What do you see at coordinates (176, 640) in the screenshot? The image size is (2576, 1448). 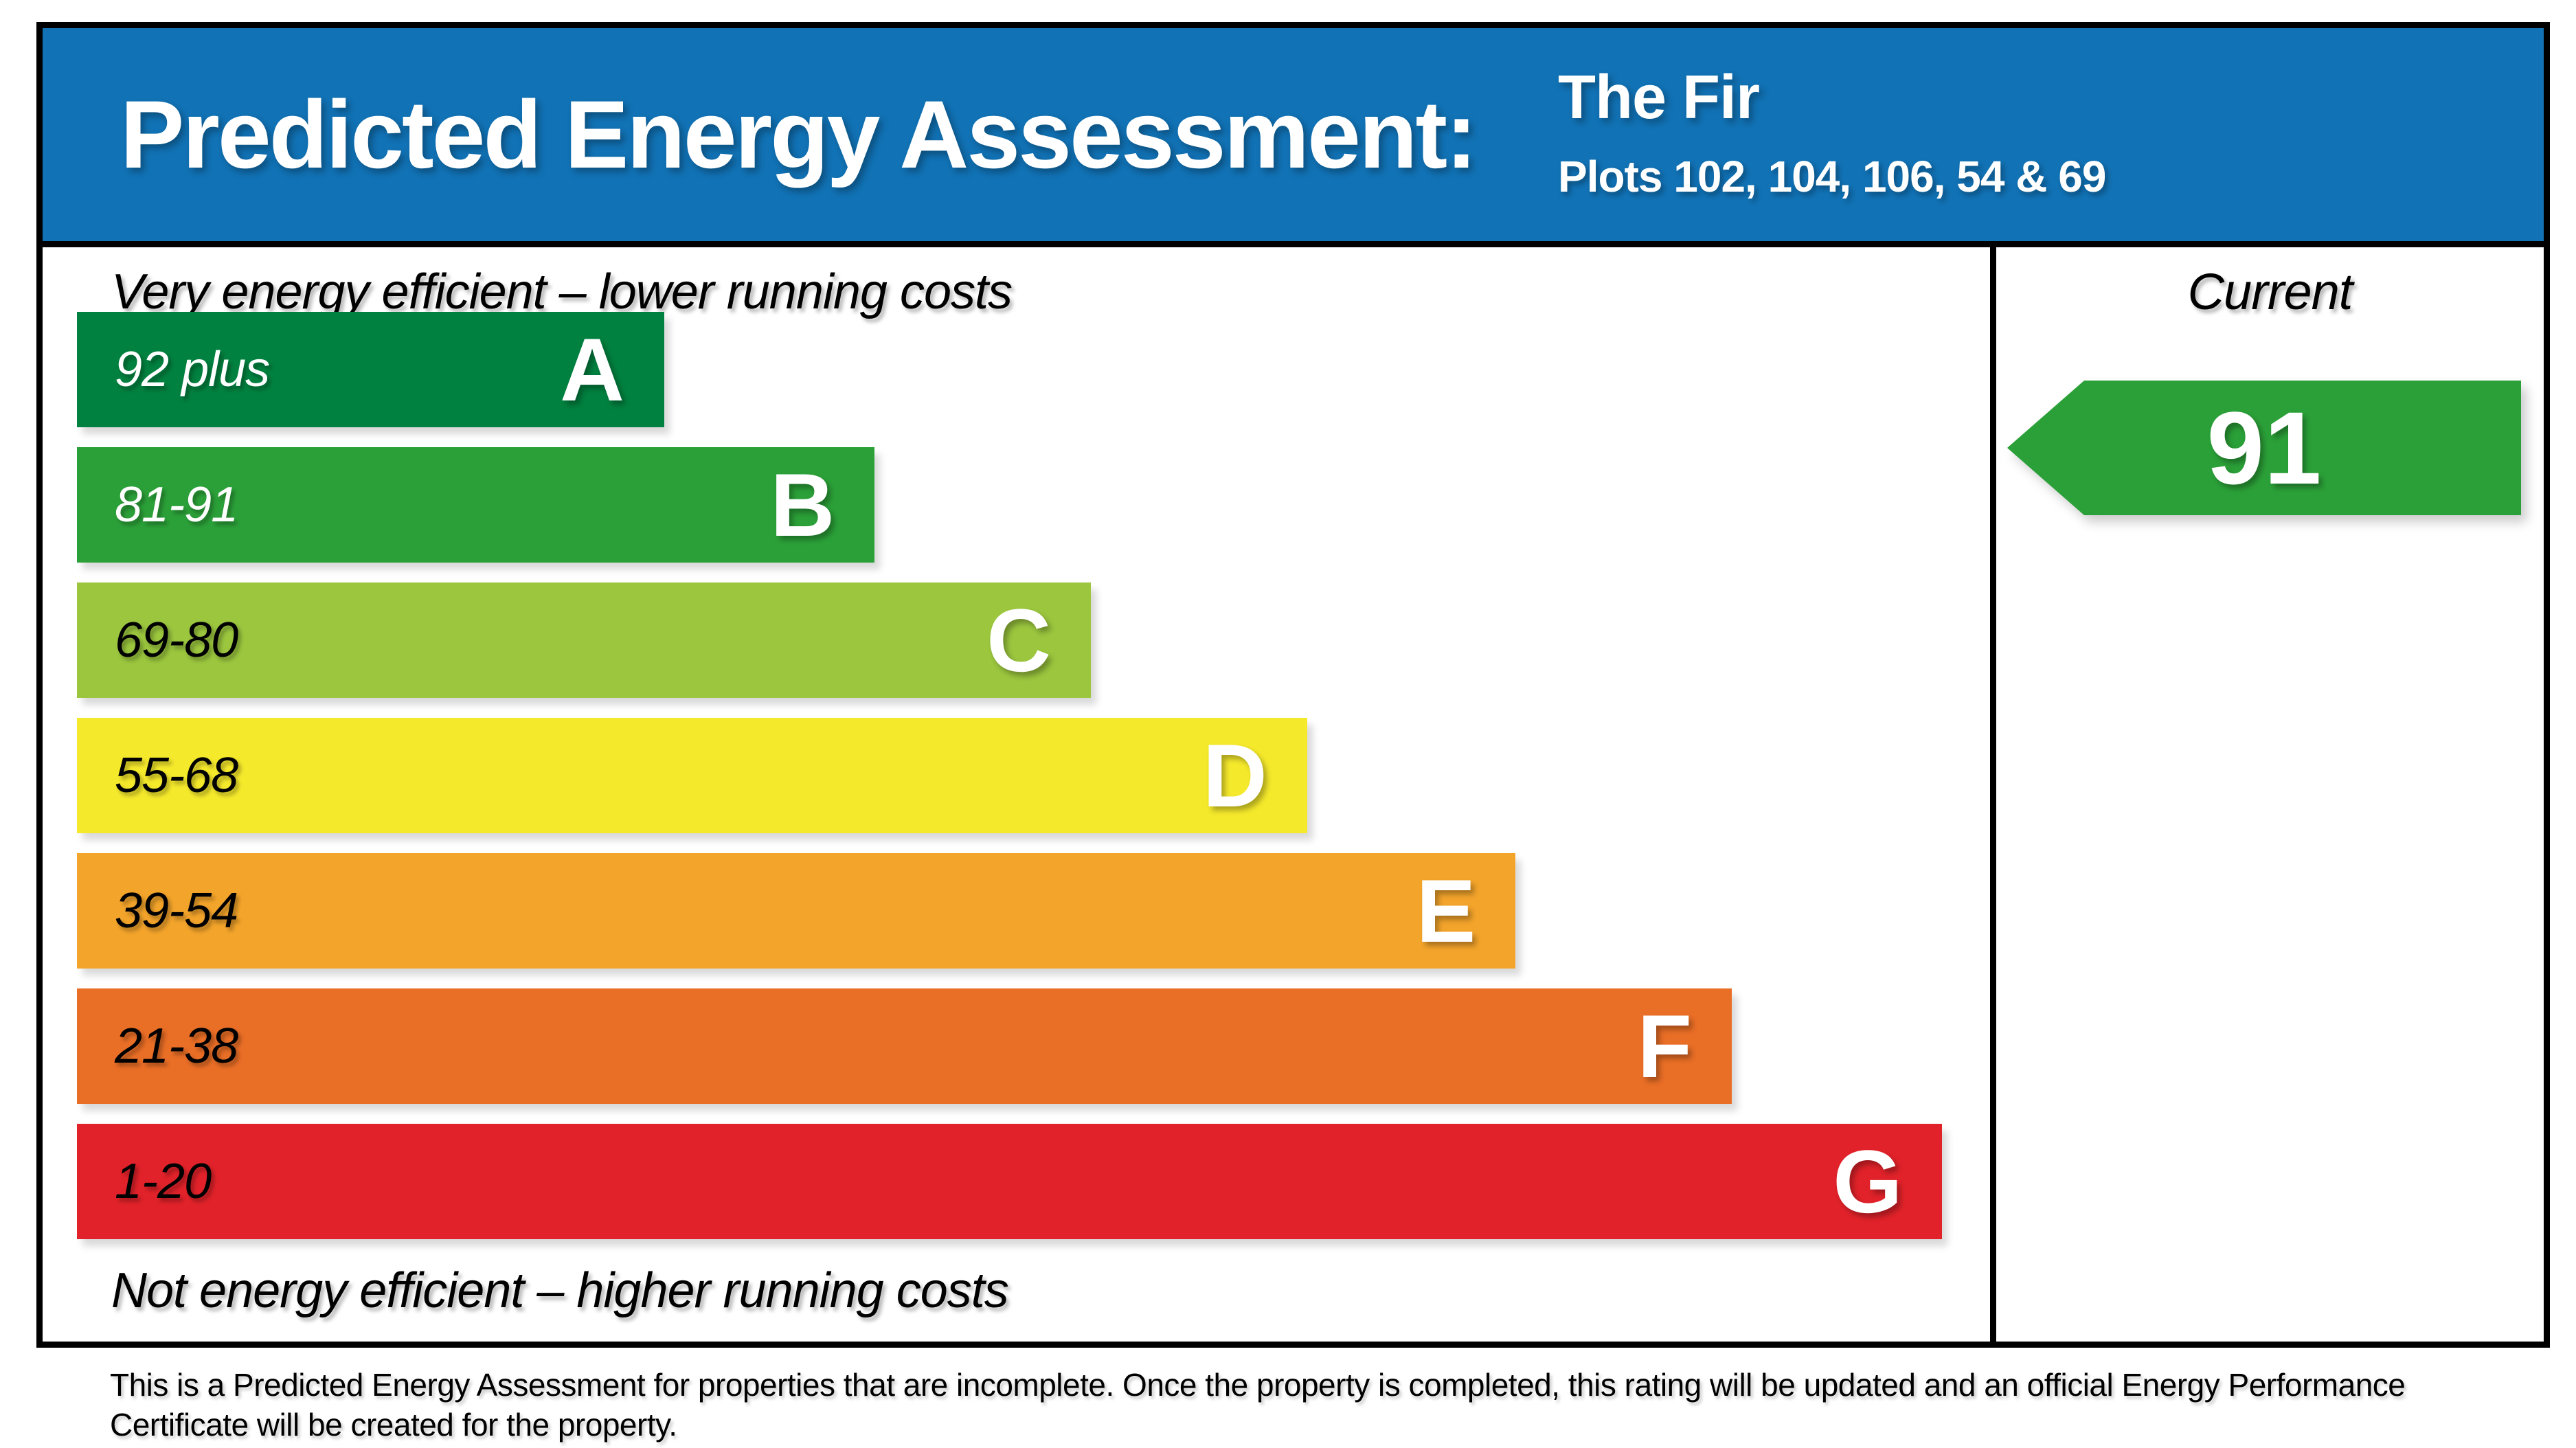 I see `band-range-label: 69-80` at bounding box center [176, 640].